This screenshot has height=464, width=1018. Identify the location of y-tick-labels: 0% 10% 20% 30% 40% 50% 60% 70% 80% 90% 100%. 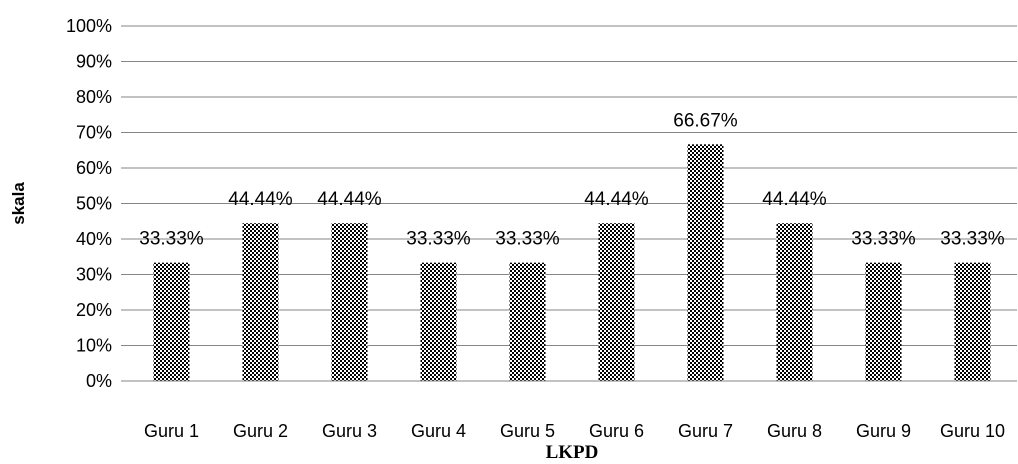
(89, 203).